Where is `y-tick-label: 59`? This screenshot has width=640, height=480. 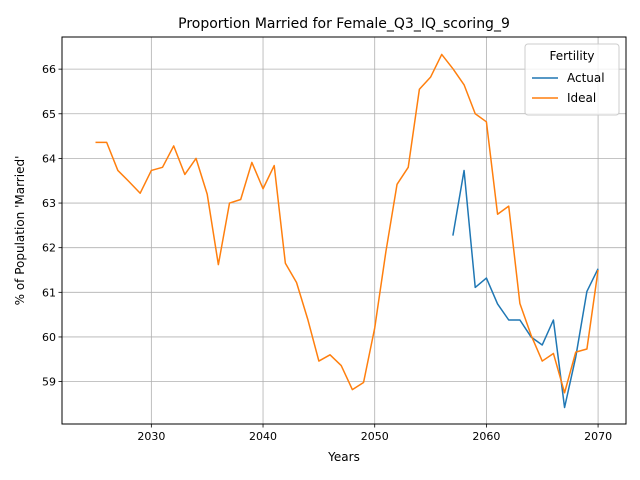 y-tick-label: 59 is located at coordinates (49, 382).